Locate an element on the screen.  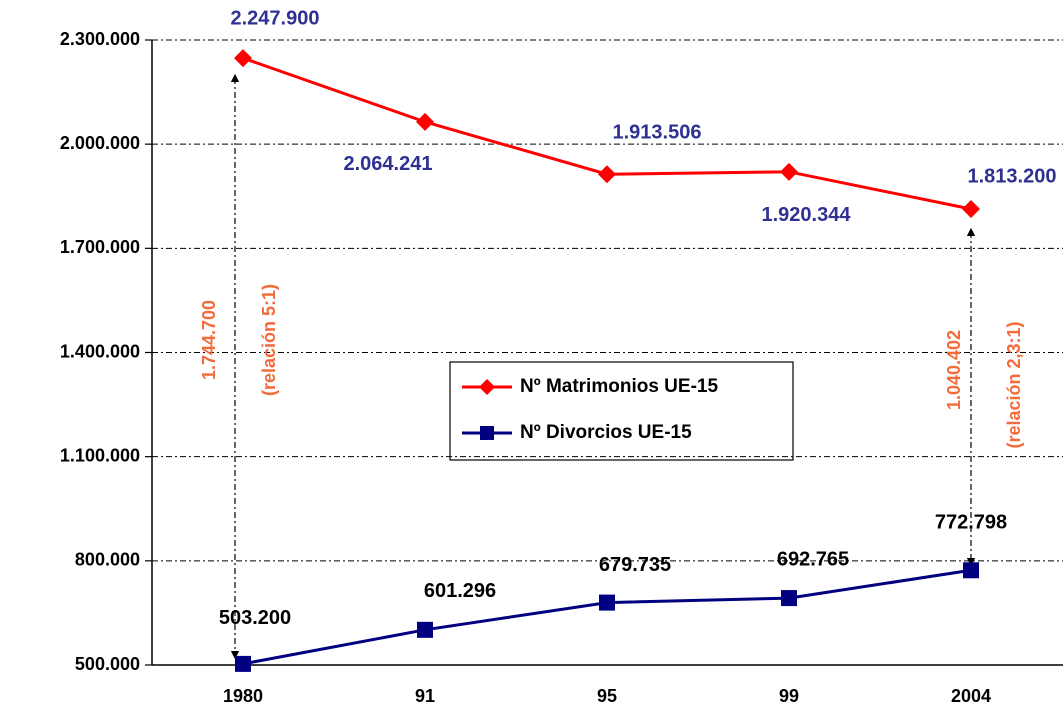
x-tick-label: 2004 is located at coordinates (971, 696).